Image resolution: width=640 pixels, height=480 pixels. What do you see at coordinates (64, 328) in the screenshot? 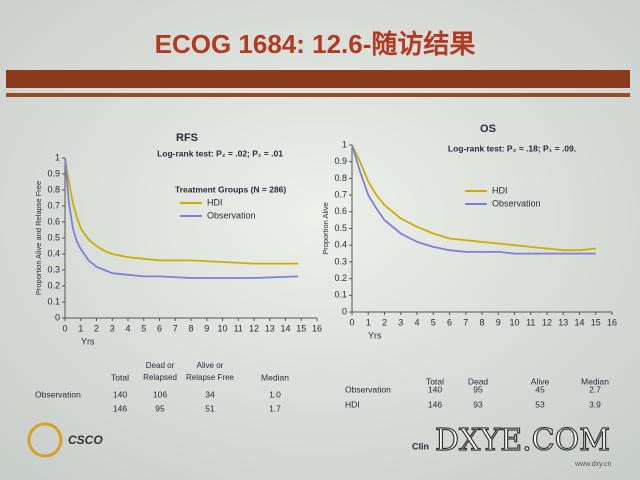
I see `x-tick-label: 0` at bounding box center [64, 328].